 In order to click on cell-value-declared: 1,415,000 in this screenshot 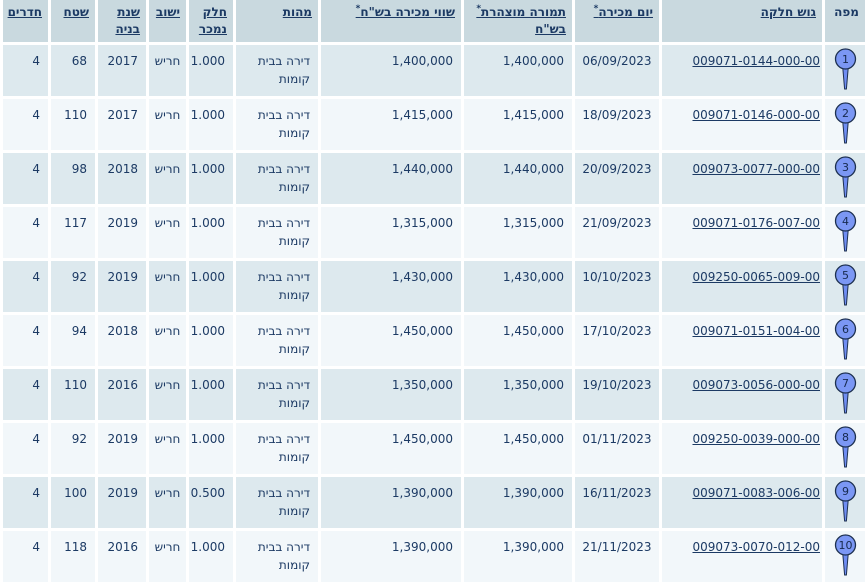, I will do `click(533, 115)`.